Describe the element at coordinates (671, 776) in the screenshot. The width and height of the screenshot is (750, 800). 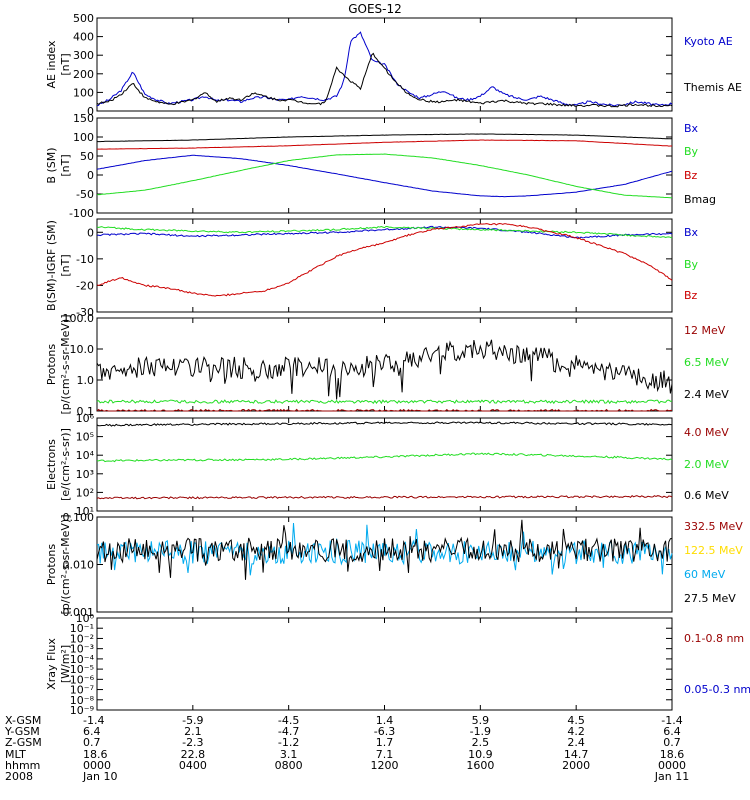
I see `ephemeris-cell: Jan 11` at that location.